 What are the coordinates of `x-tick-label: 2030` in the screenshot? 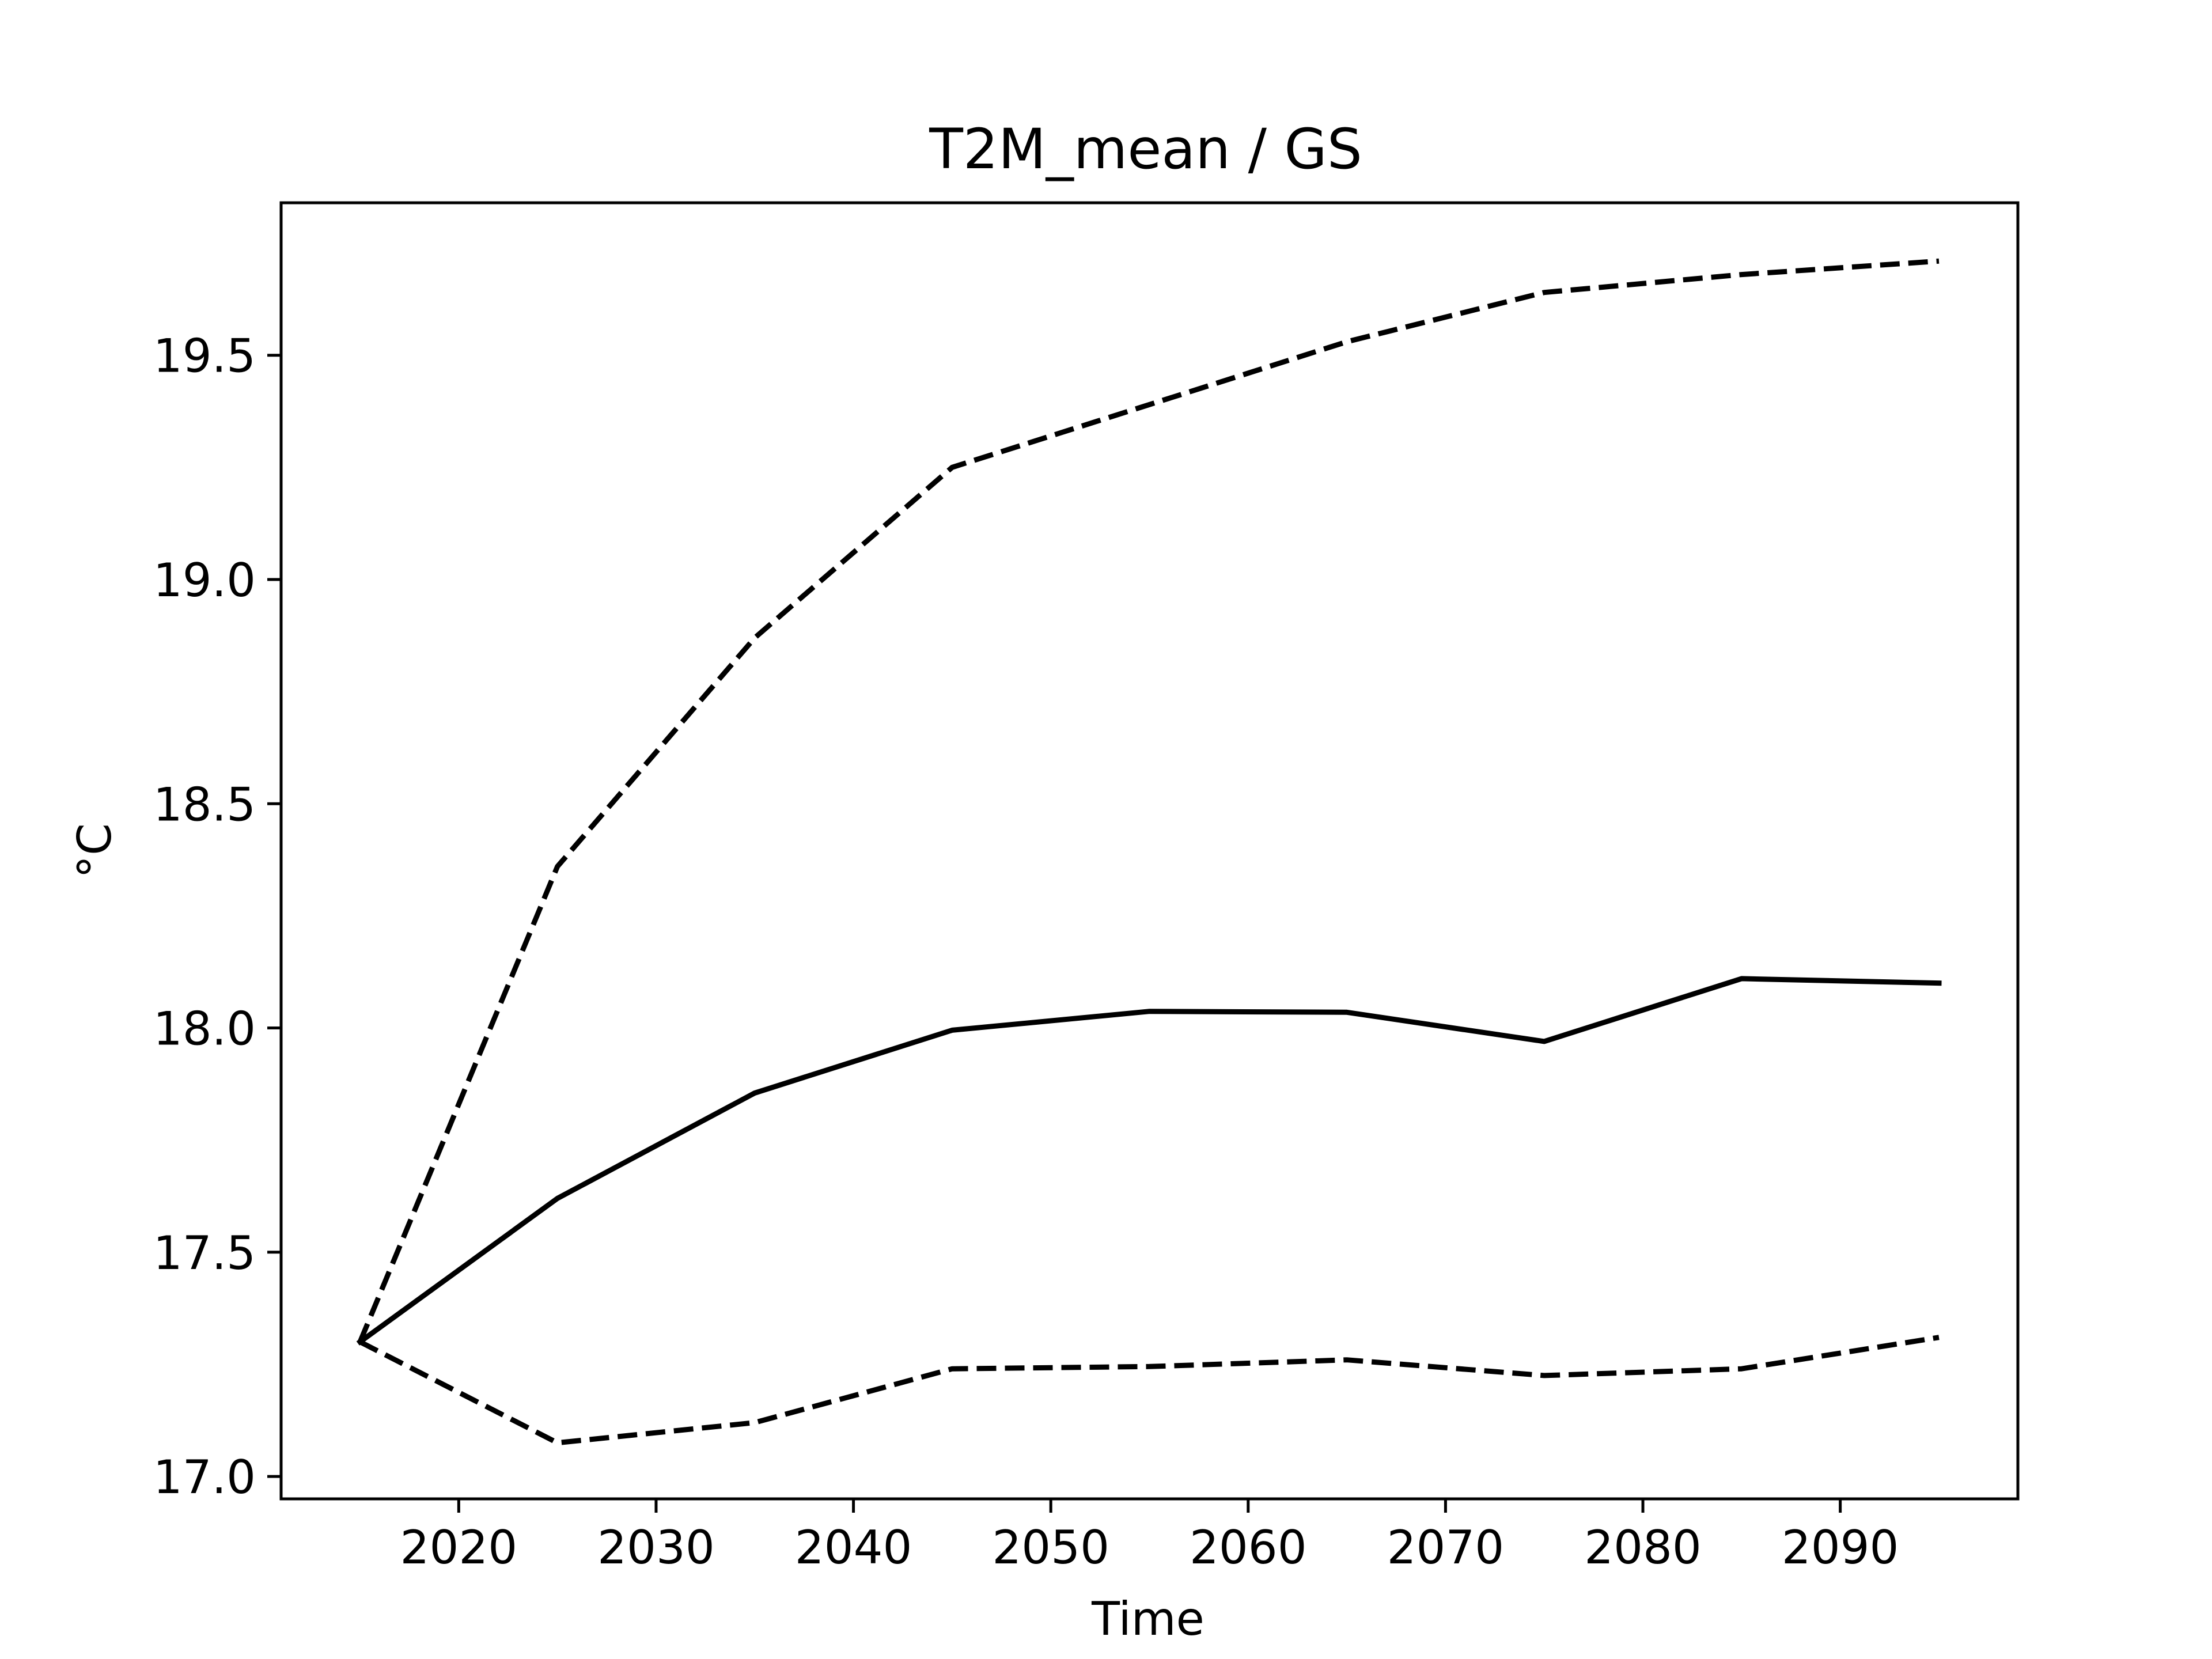 It's located at (656, 1547).